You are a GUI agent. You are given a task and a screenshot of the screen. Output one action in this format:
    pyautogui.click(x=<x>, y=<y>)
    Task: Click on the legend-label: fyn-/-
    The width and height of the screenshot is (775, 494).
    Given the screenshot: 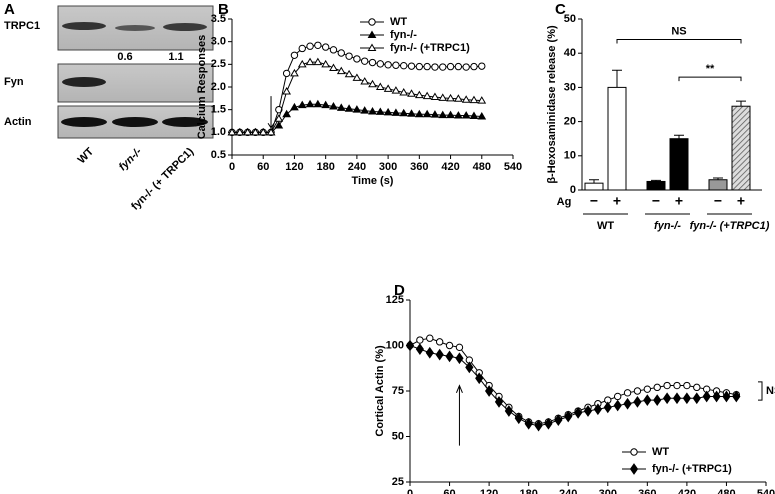 What is the action you would take?
    pyautogui.click(x=403, y=35)
    